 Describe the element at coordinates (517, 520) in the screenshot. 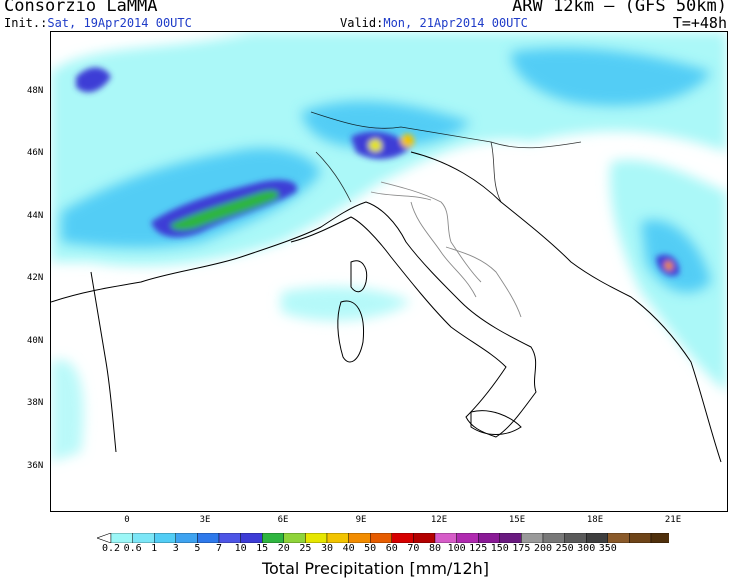

I see `lon-label-15e: 15E` at that location.